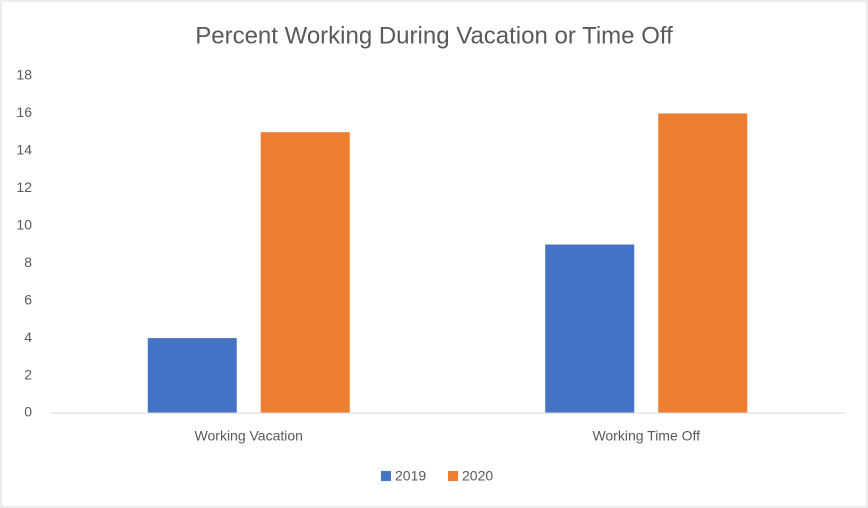  I want to click on x-tick-label: Working Time Off, so click(646, 436).